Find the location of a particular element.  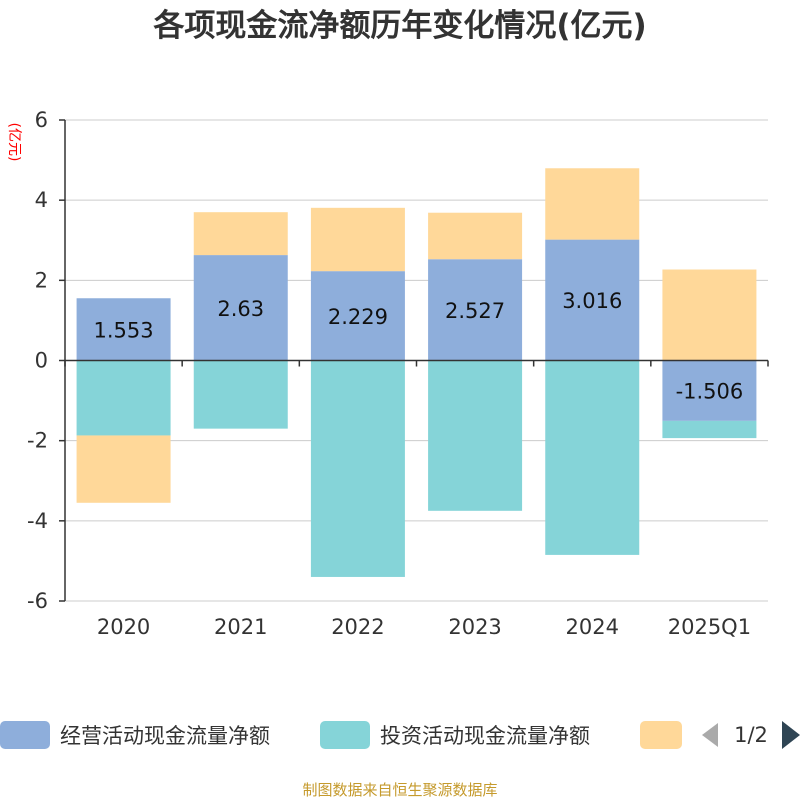

legend-swatch-investing is located at coordinates (345, 735).